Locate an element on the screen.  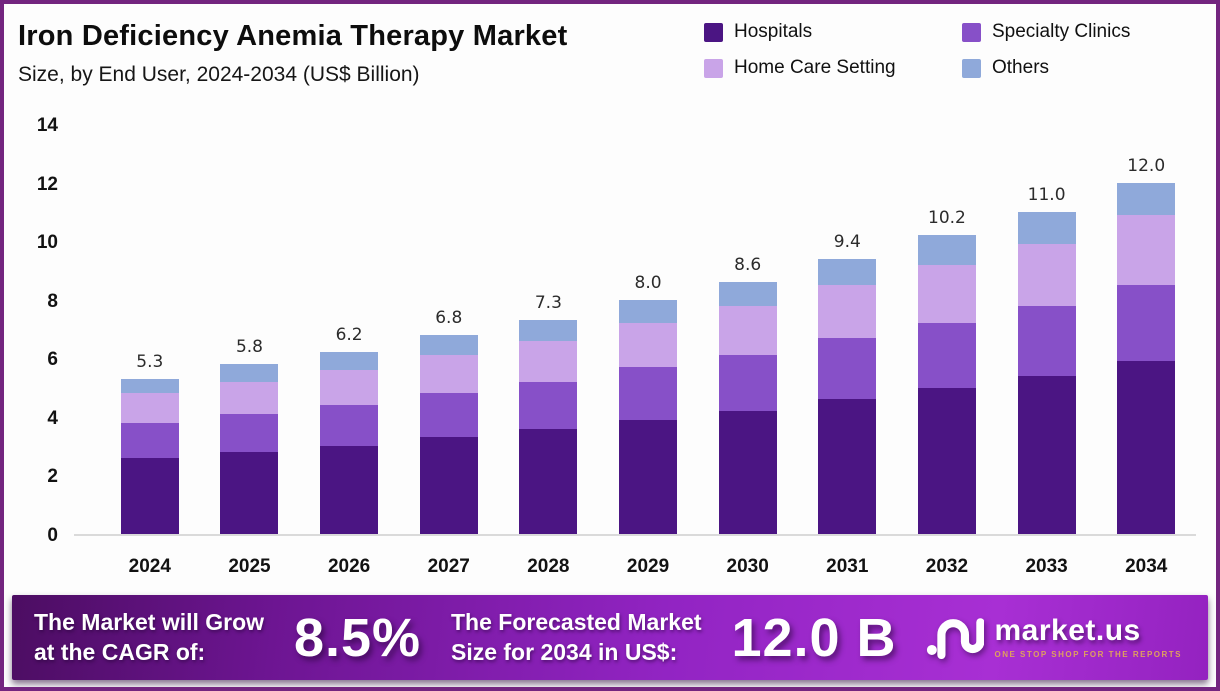
bar-total-label: 8.0 is located at coordinates (648, 282).